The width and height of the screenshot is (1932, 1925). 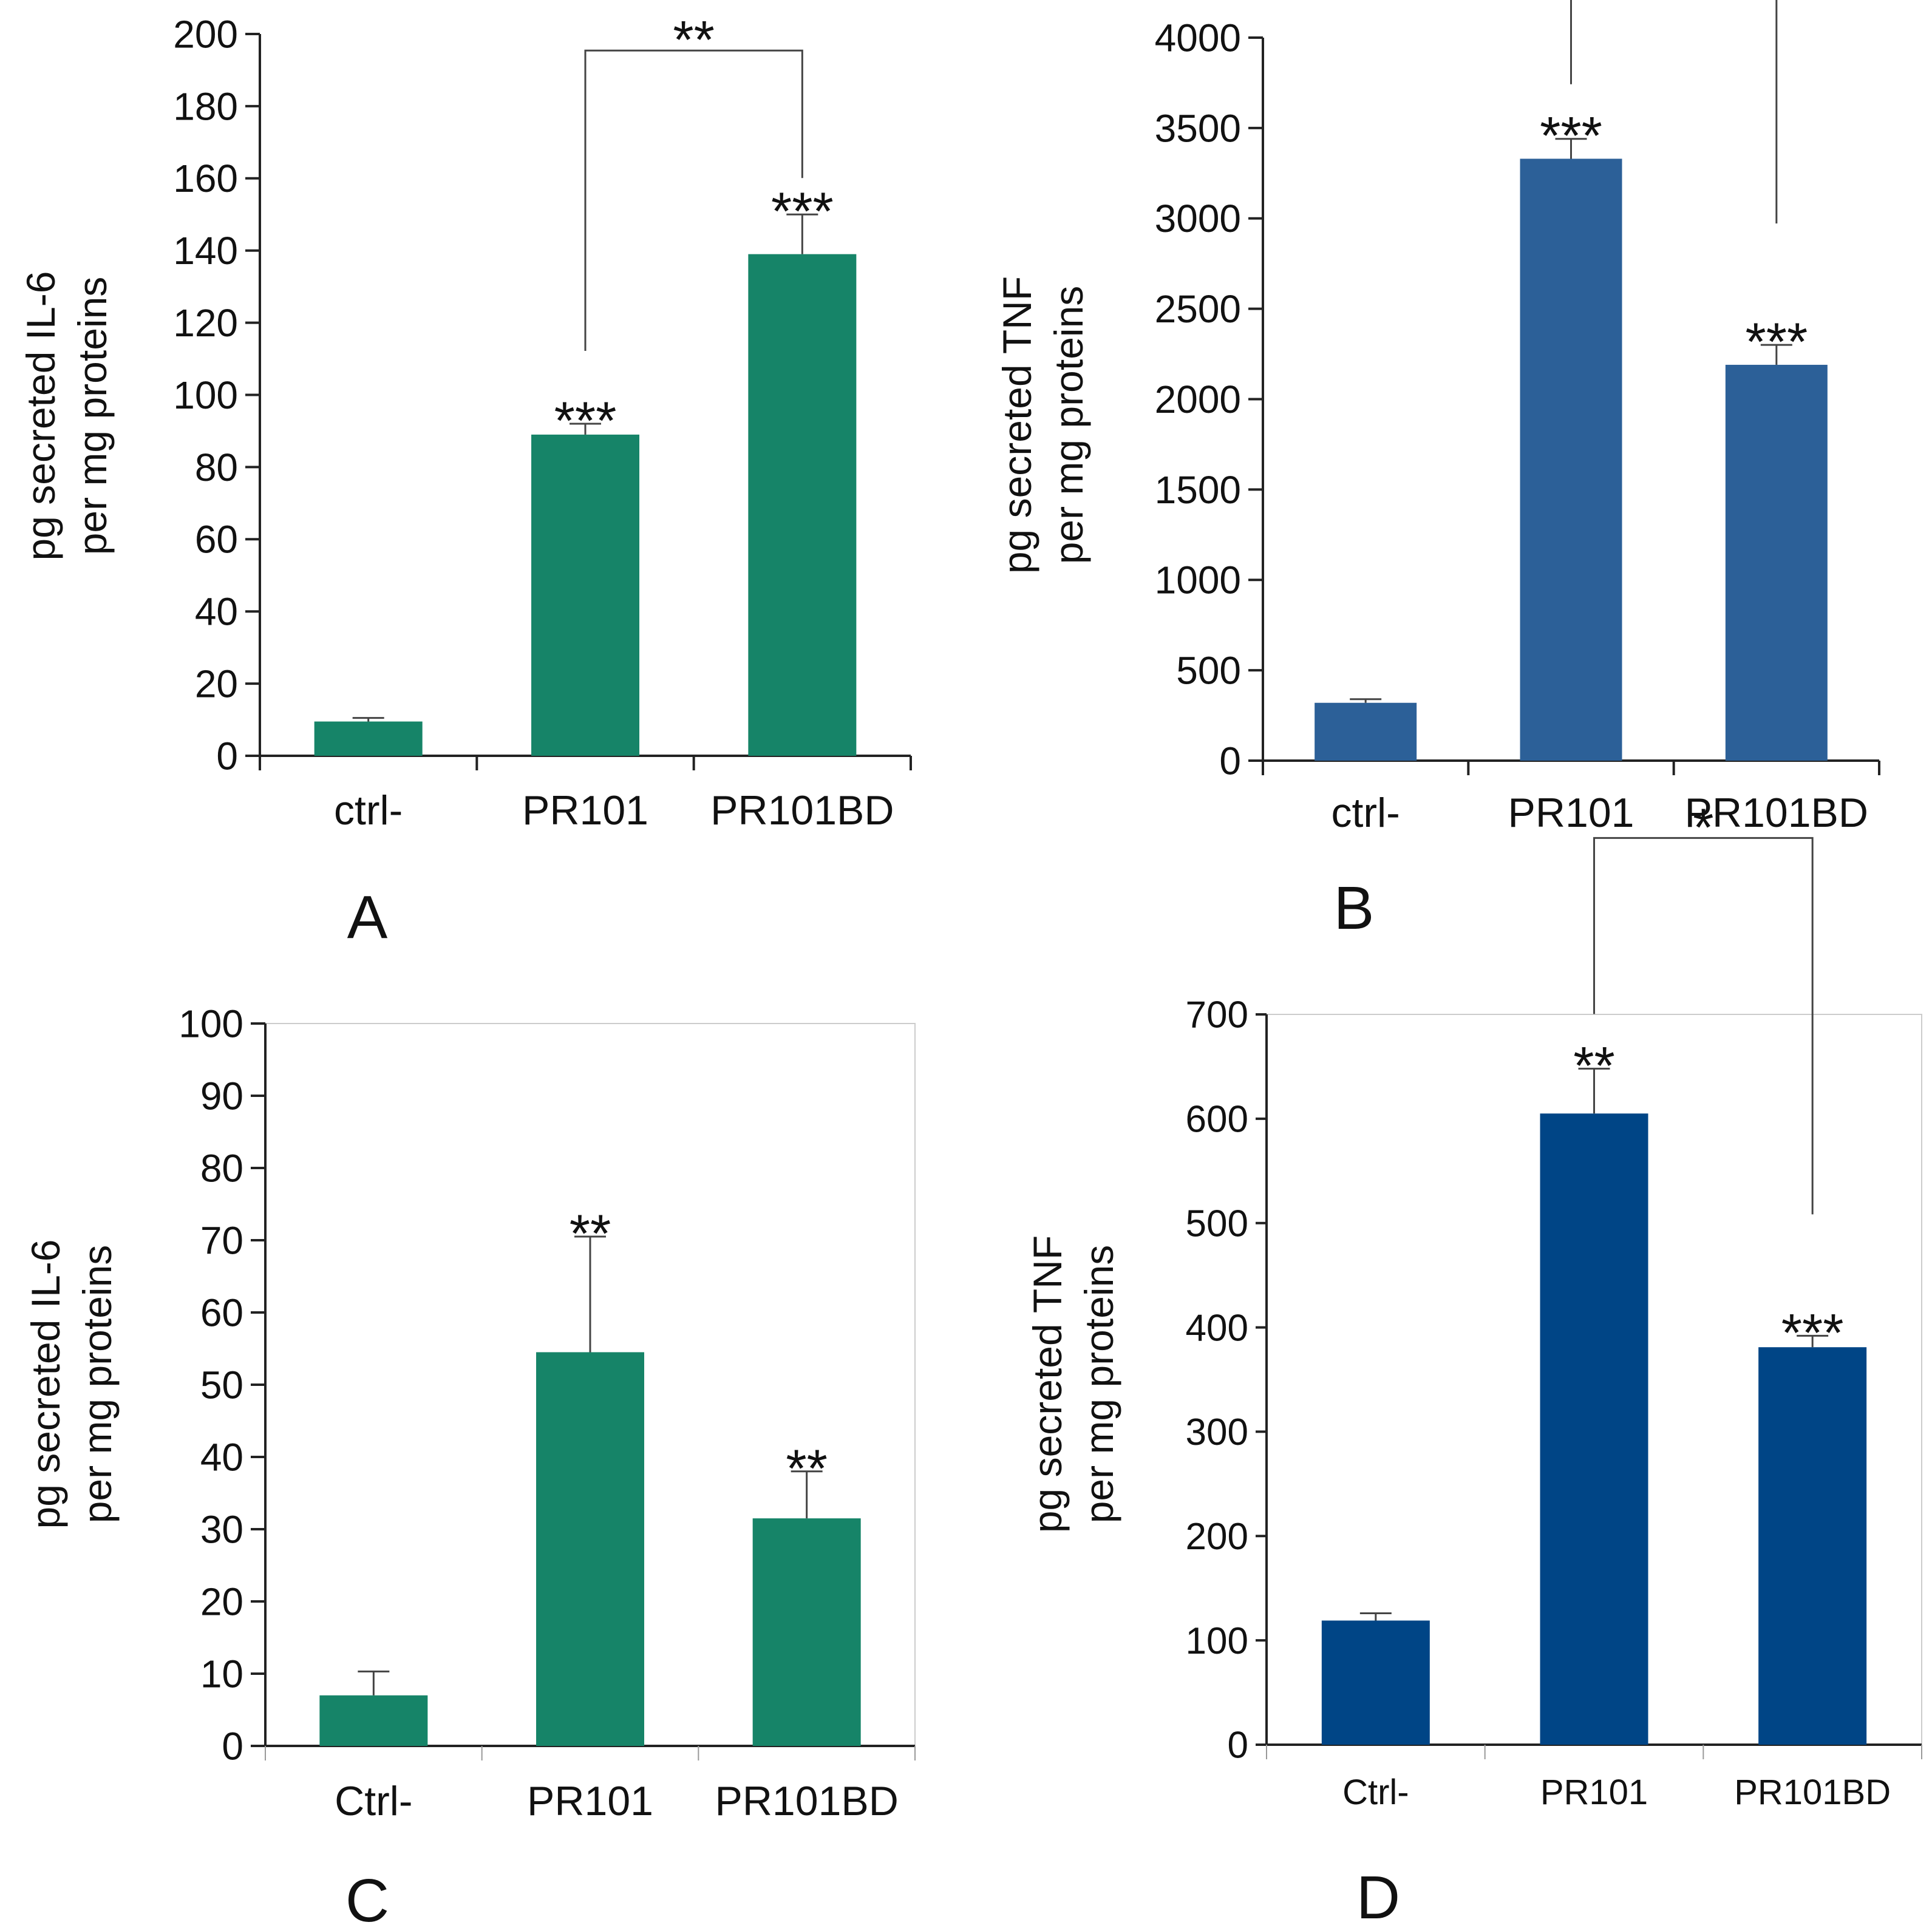 What do you see at coordinates (1198, 37) in the screenshot?
I see `y-tick-label: 4000` at bounding box center [1198, 37].